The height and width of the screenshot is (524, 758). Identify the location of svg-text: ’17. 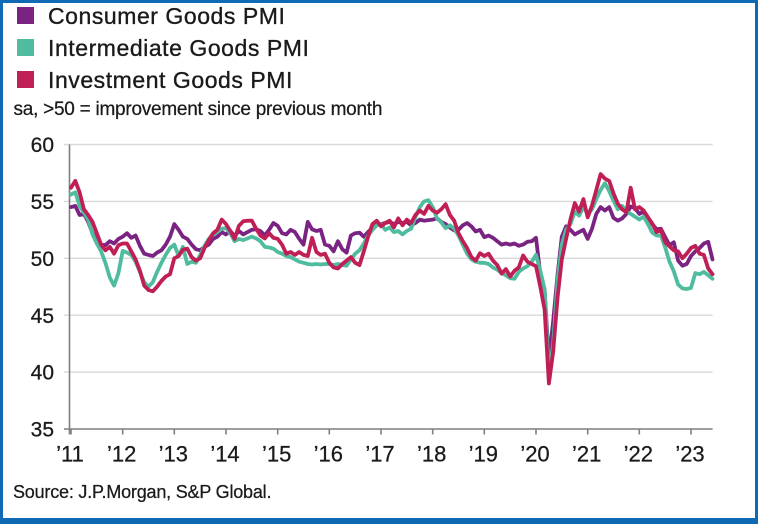
(379, 454).